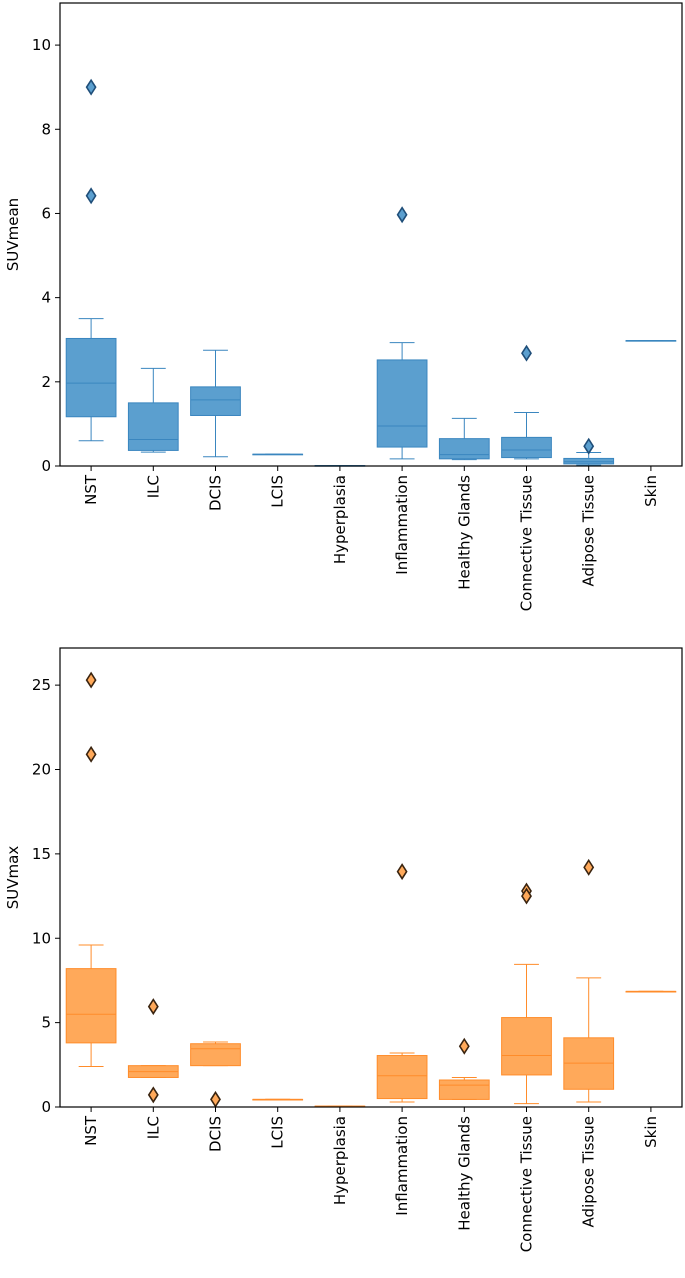 The width and height of the screenshot is (685, 1278). I want to click on suvmax-y-tick-label: 15, so click(41, 854).